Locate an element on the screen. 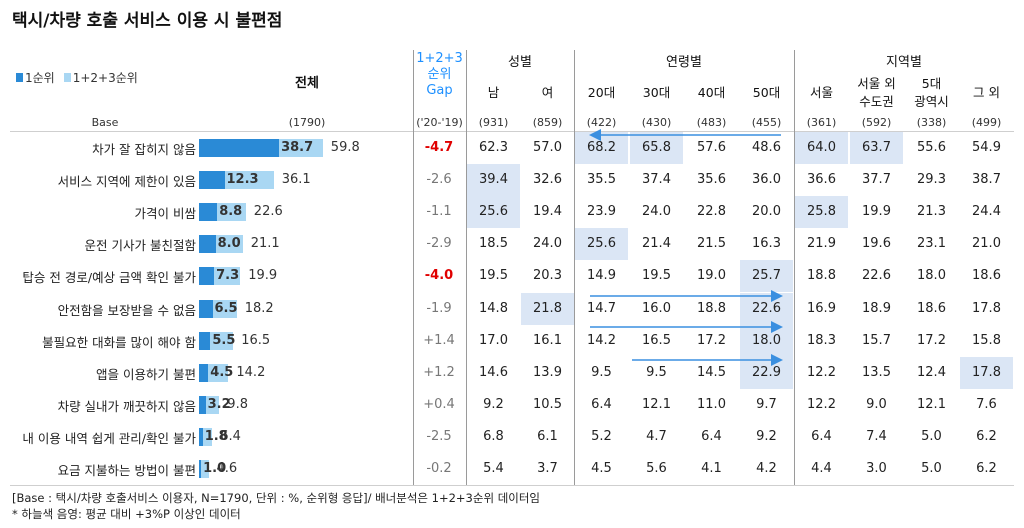 This screenshot has width=1024, height=528. table-cell: 21.8 is located at coordinates (547, 308).